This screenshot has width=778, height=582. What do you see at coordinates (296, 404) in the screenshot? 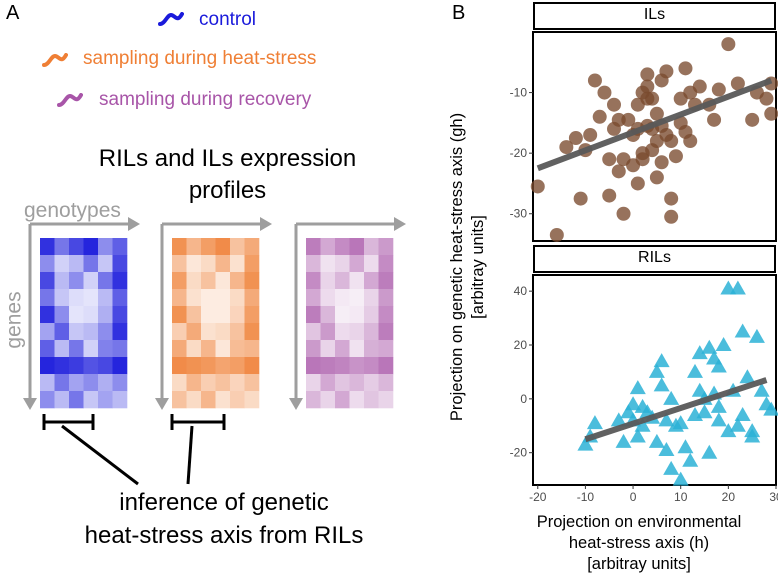
I see `genes-arrowhead` at bounding box center [296, 404].